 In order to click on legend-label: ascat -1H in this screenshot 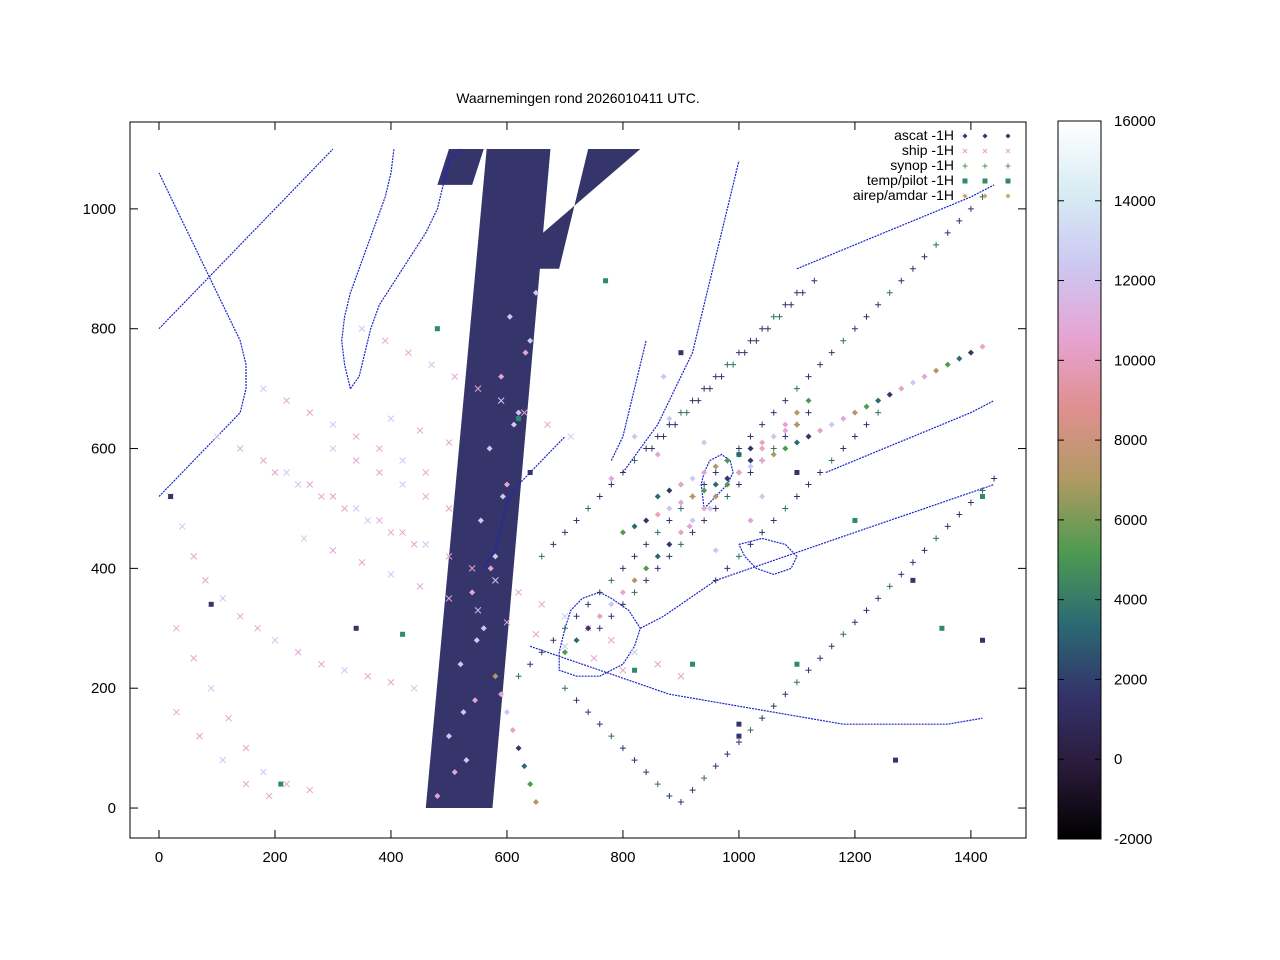, I will do `click(924, 135)`.